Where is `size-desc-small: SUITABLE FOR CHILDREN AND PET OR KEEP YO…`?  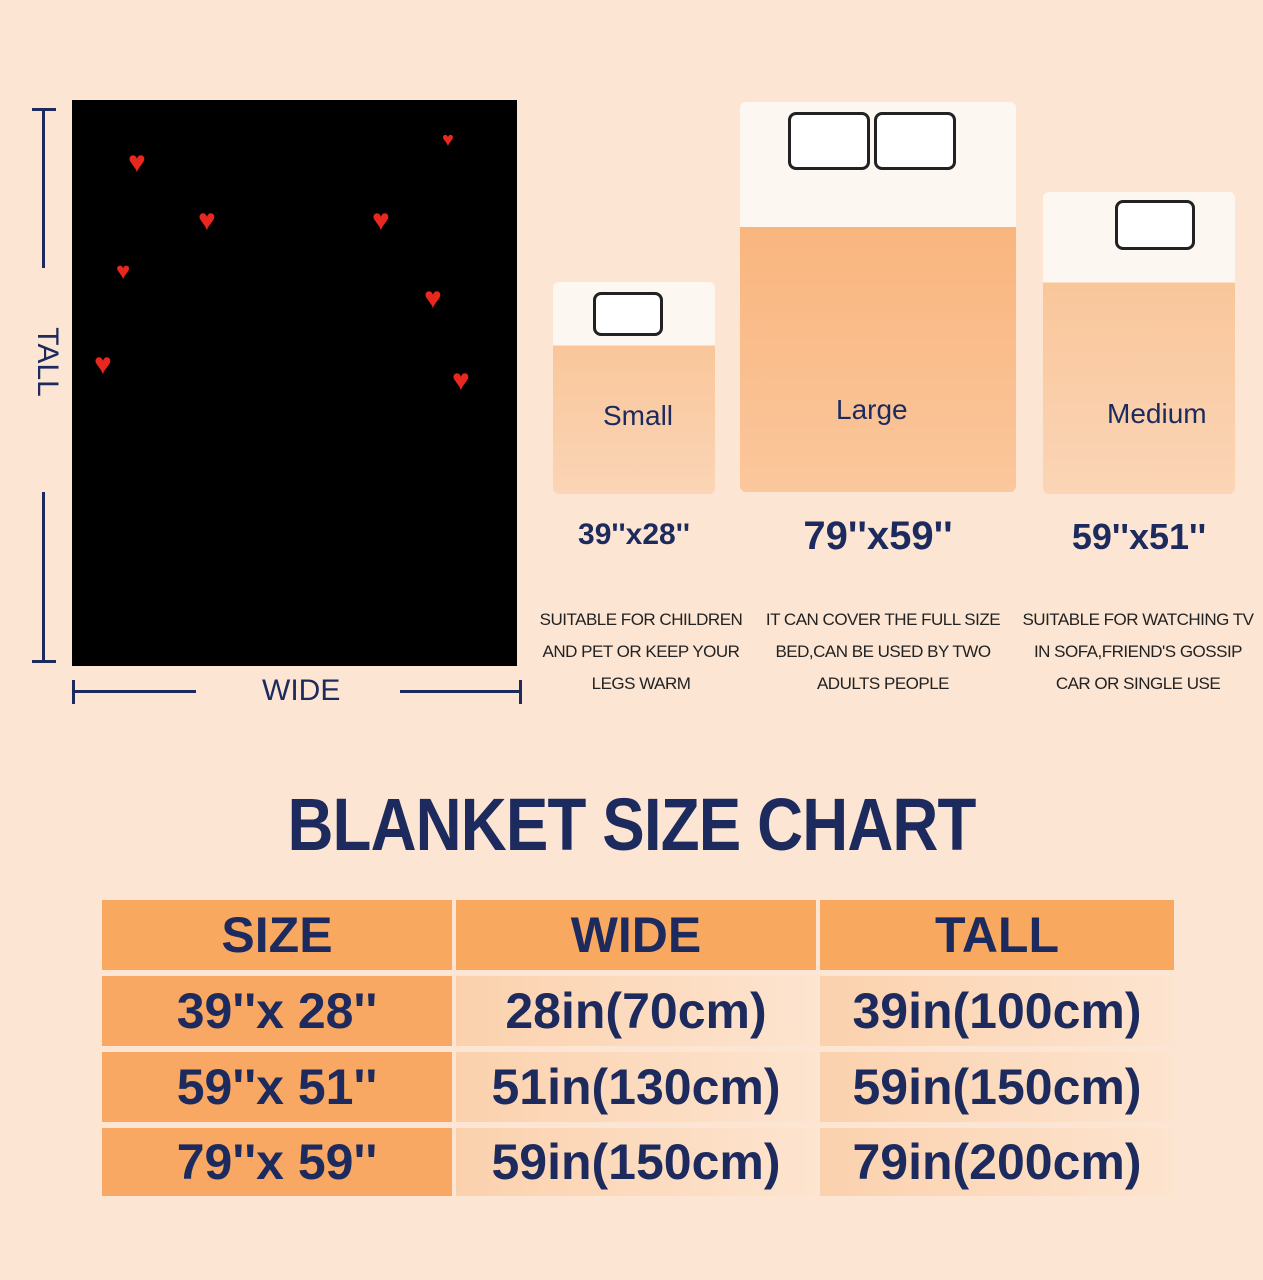 size-desc-small: SUITABLE FOR CHILDREN AND PET OR KEEP YO… is located at coordinates (641, 652).